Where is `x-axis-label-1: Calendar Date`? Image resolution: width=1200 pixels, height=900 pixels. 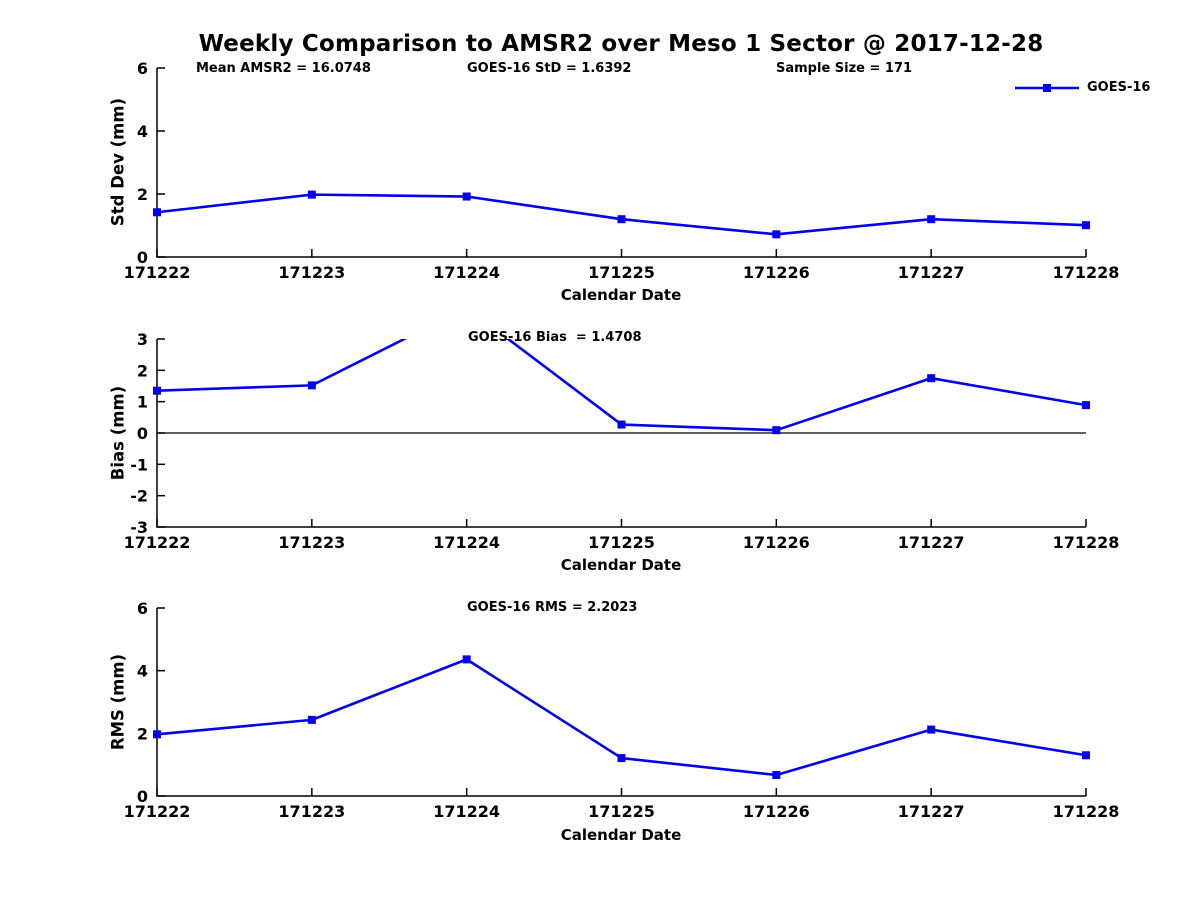
x-axis-label-1: Calendar Date is located at coordinates (621, 295).